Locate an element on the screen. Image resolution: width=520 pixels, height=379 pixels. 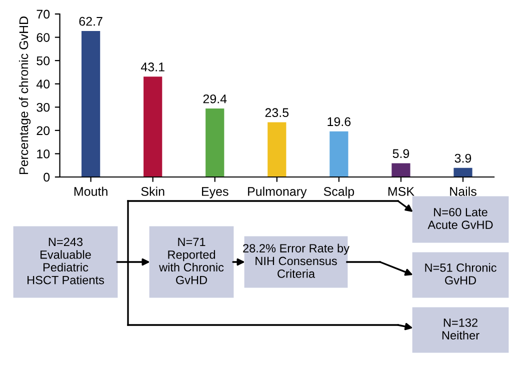
data-label: 62.7 is located at coordinates (90, 21).